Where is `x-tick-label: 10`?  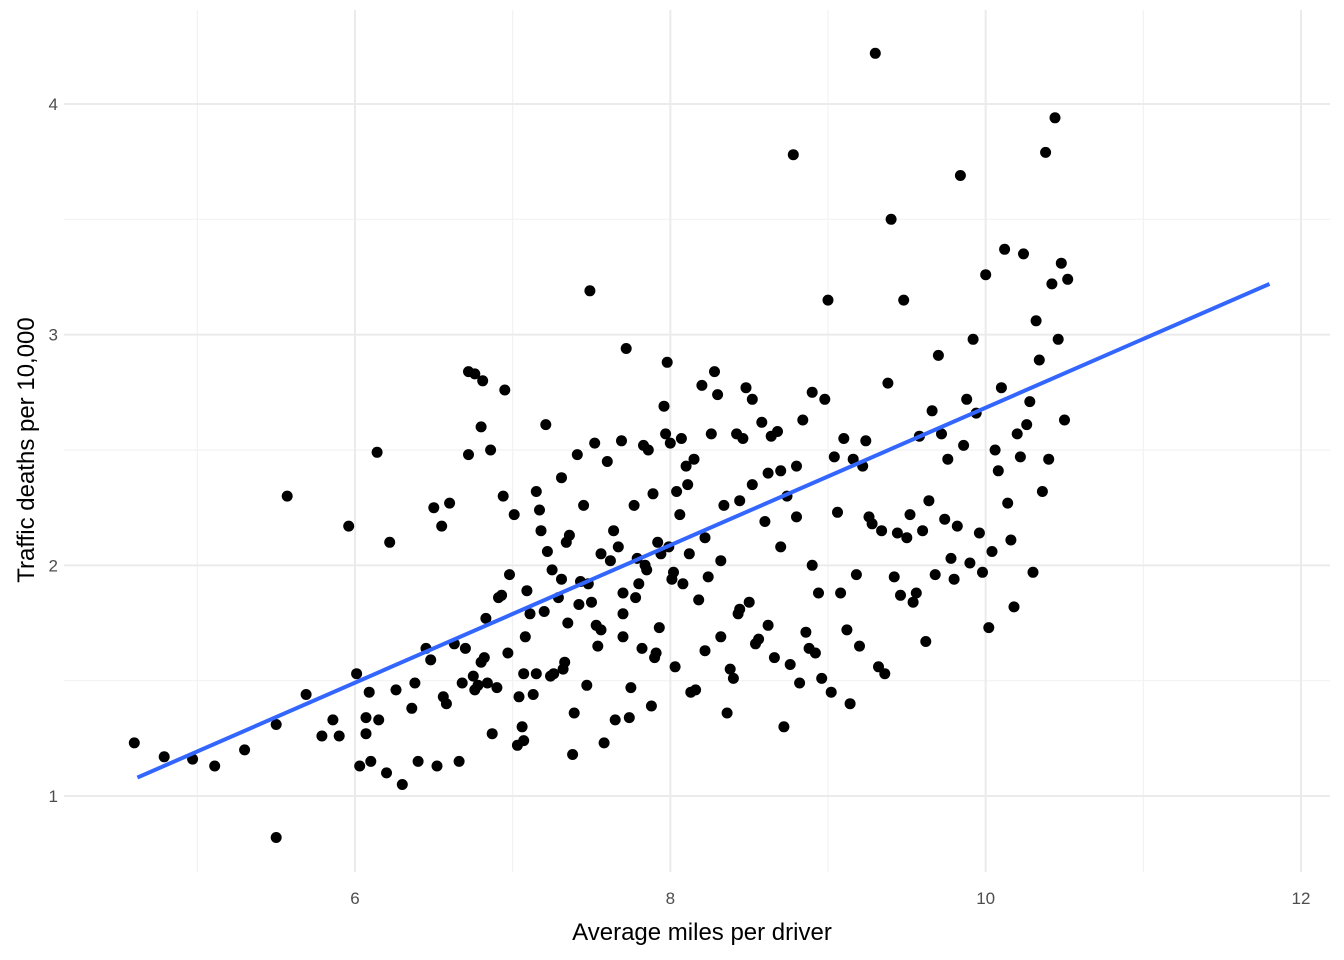 x-tick-label: 10 is located at coordinates (985, 898).